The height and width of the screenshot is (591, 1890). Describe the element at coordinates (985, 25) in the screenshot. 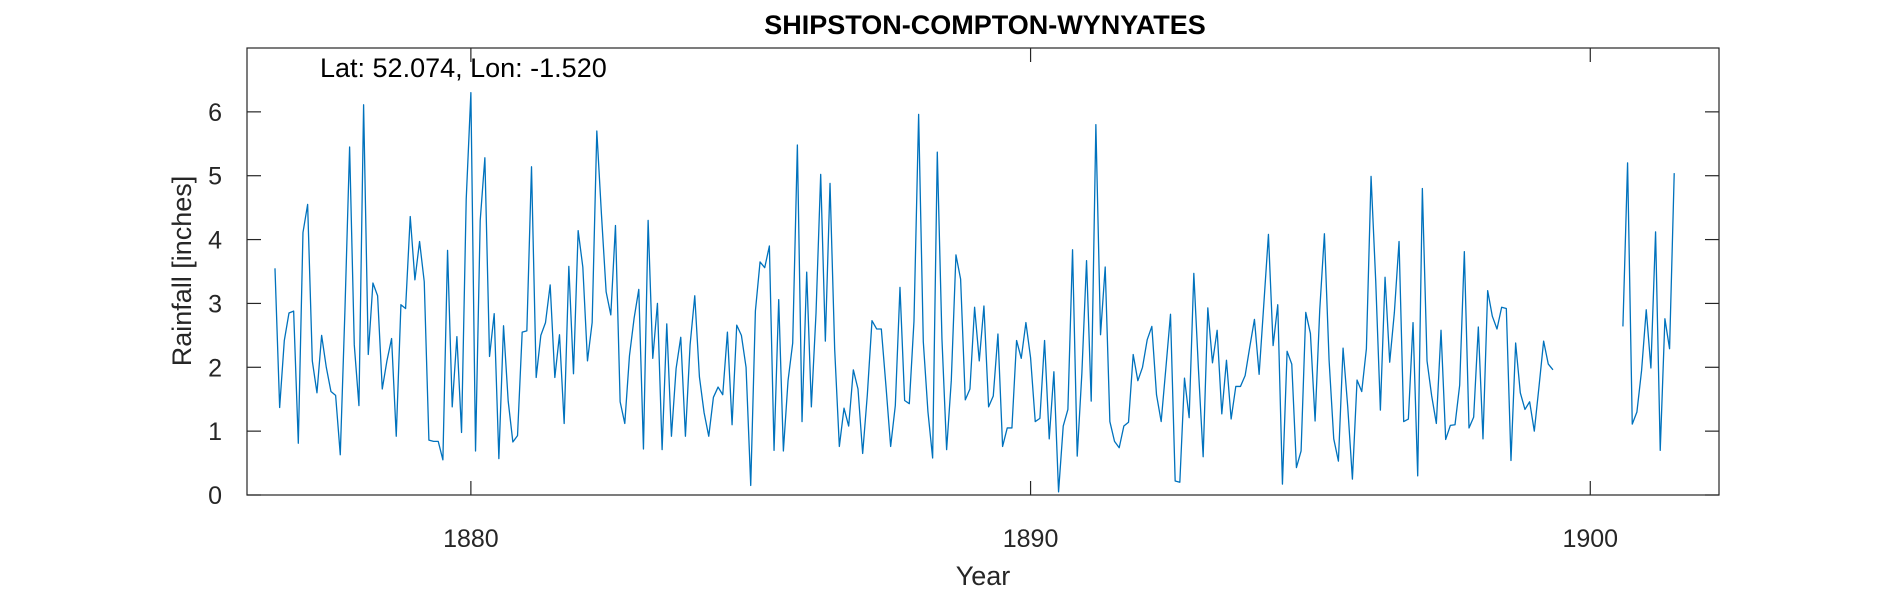

I see `chart-title: SHIPSTON-COMPTON-WYNYATES` at that location.